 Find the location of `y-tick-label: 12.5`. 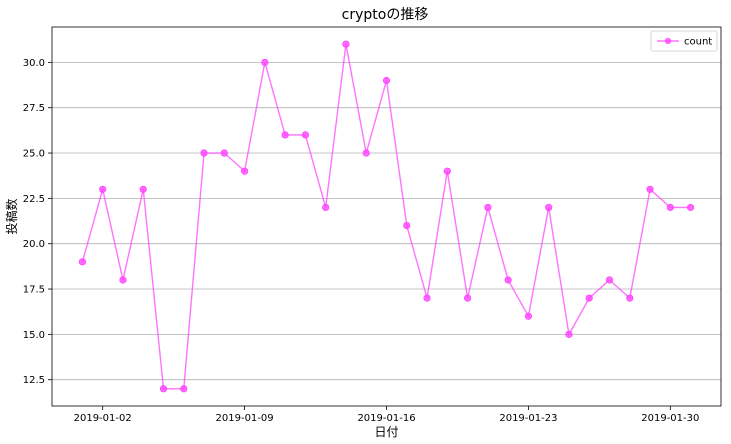

y-tick-label: 12.5 is located at coordinates (34, 380).